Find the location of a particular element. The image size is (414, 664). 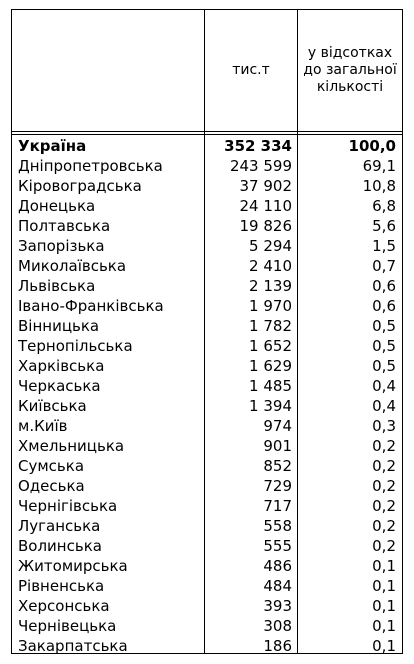

percent-cell: 10,8 is located at coordinates (379, 186).